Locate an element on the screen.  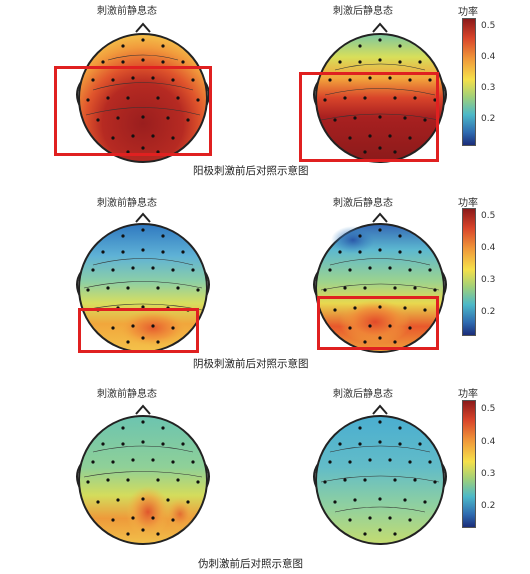
row3-left-topomap is located at coordinates (143, 474).